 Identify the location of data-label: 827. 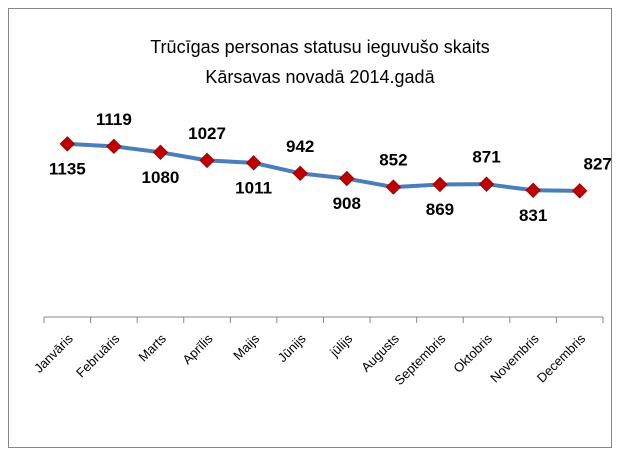
(598, 163).